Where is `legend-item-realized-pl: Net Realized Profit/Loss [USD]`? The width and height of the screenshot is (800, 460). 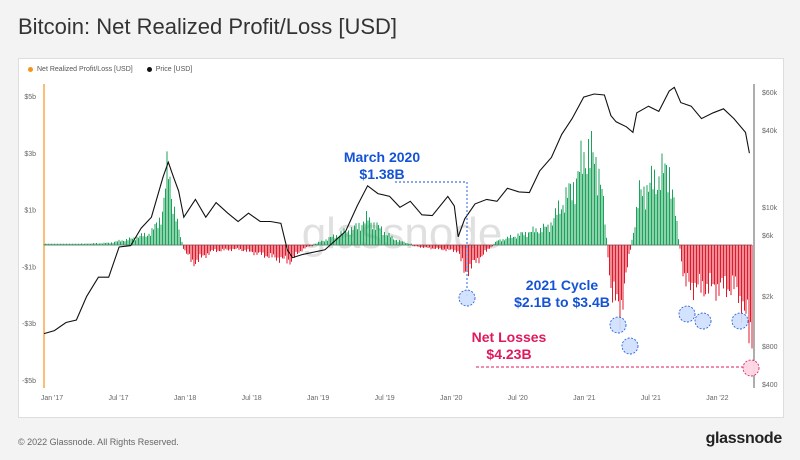 legend-item-realized-pl: Net Realized Profit/Loss [USD] is located at coordinates (80, 69).